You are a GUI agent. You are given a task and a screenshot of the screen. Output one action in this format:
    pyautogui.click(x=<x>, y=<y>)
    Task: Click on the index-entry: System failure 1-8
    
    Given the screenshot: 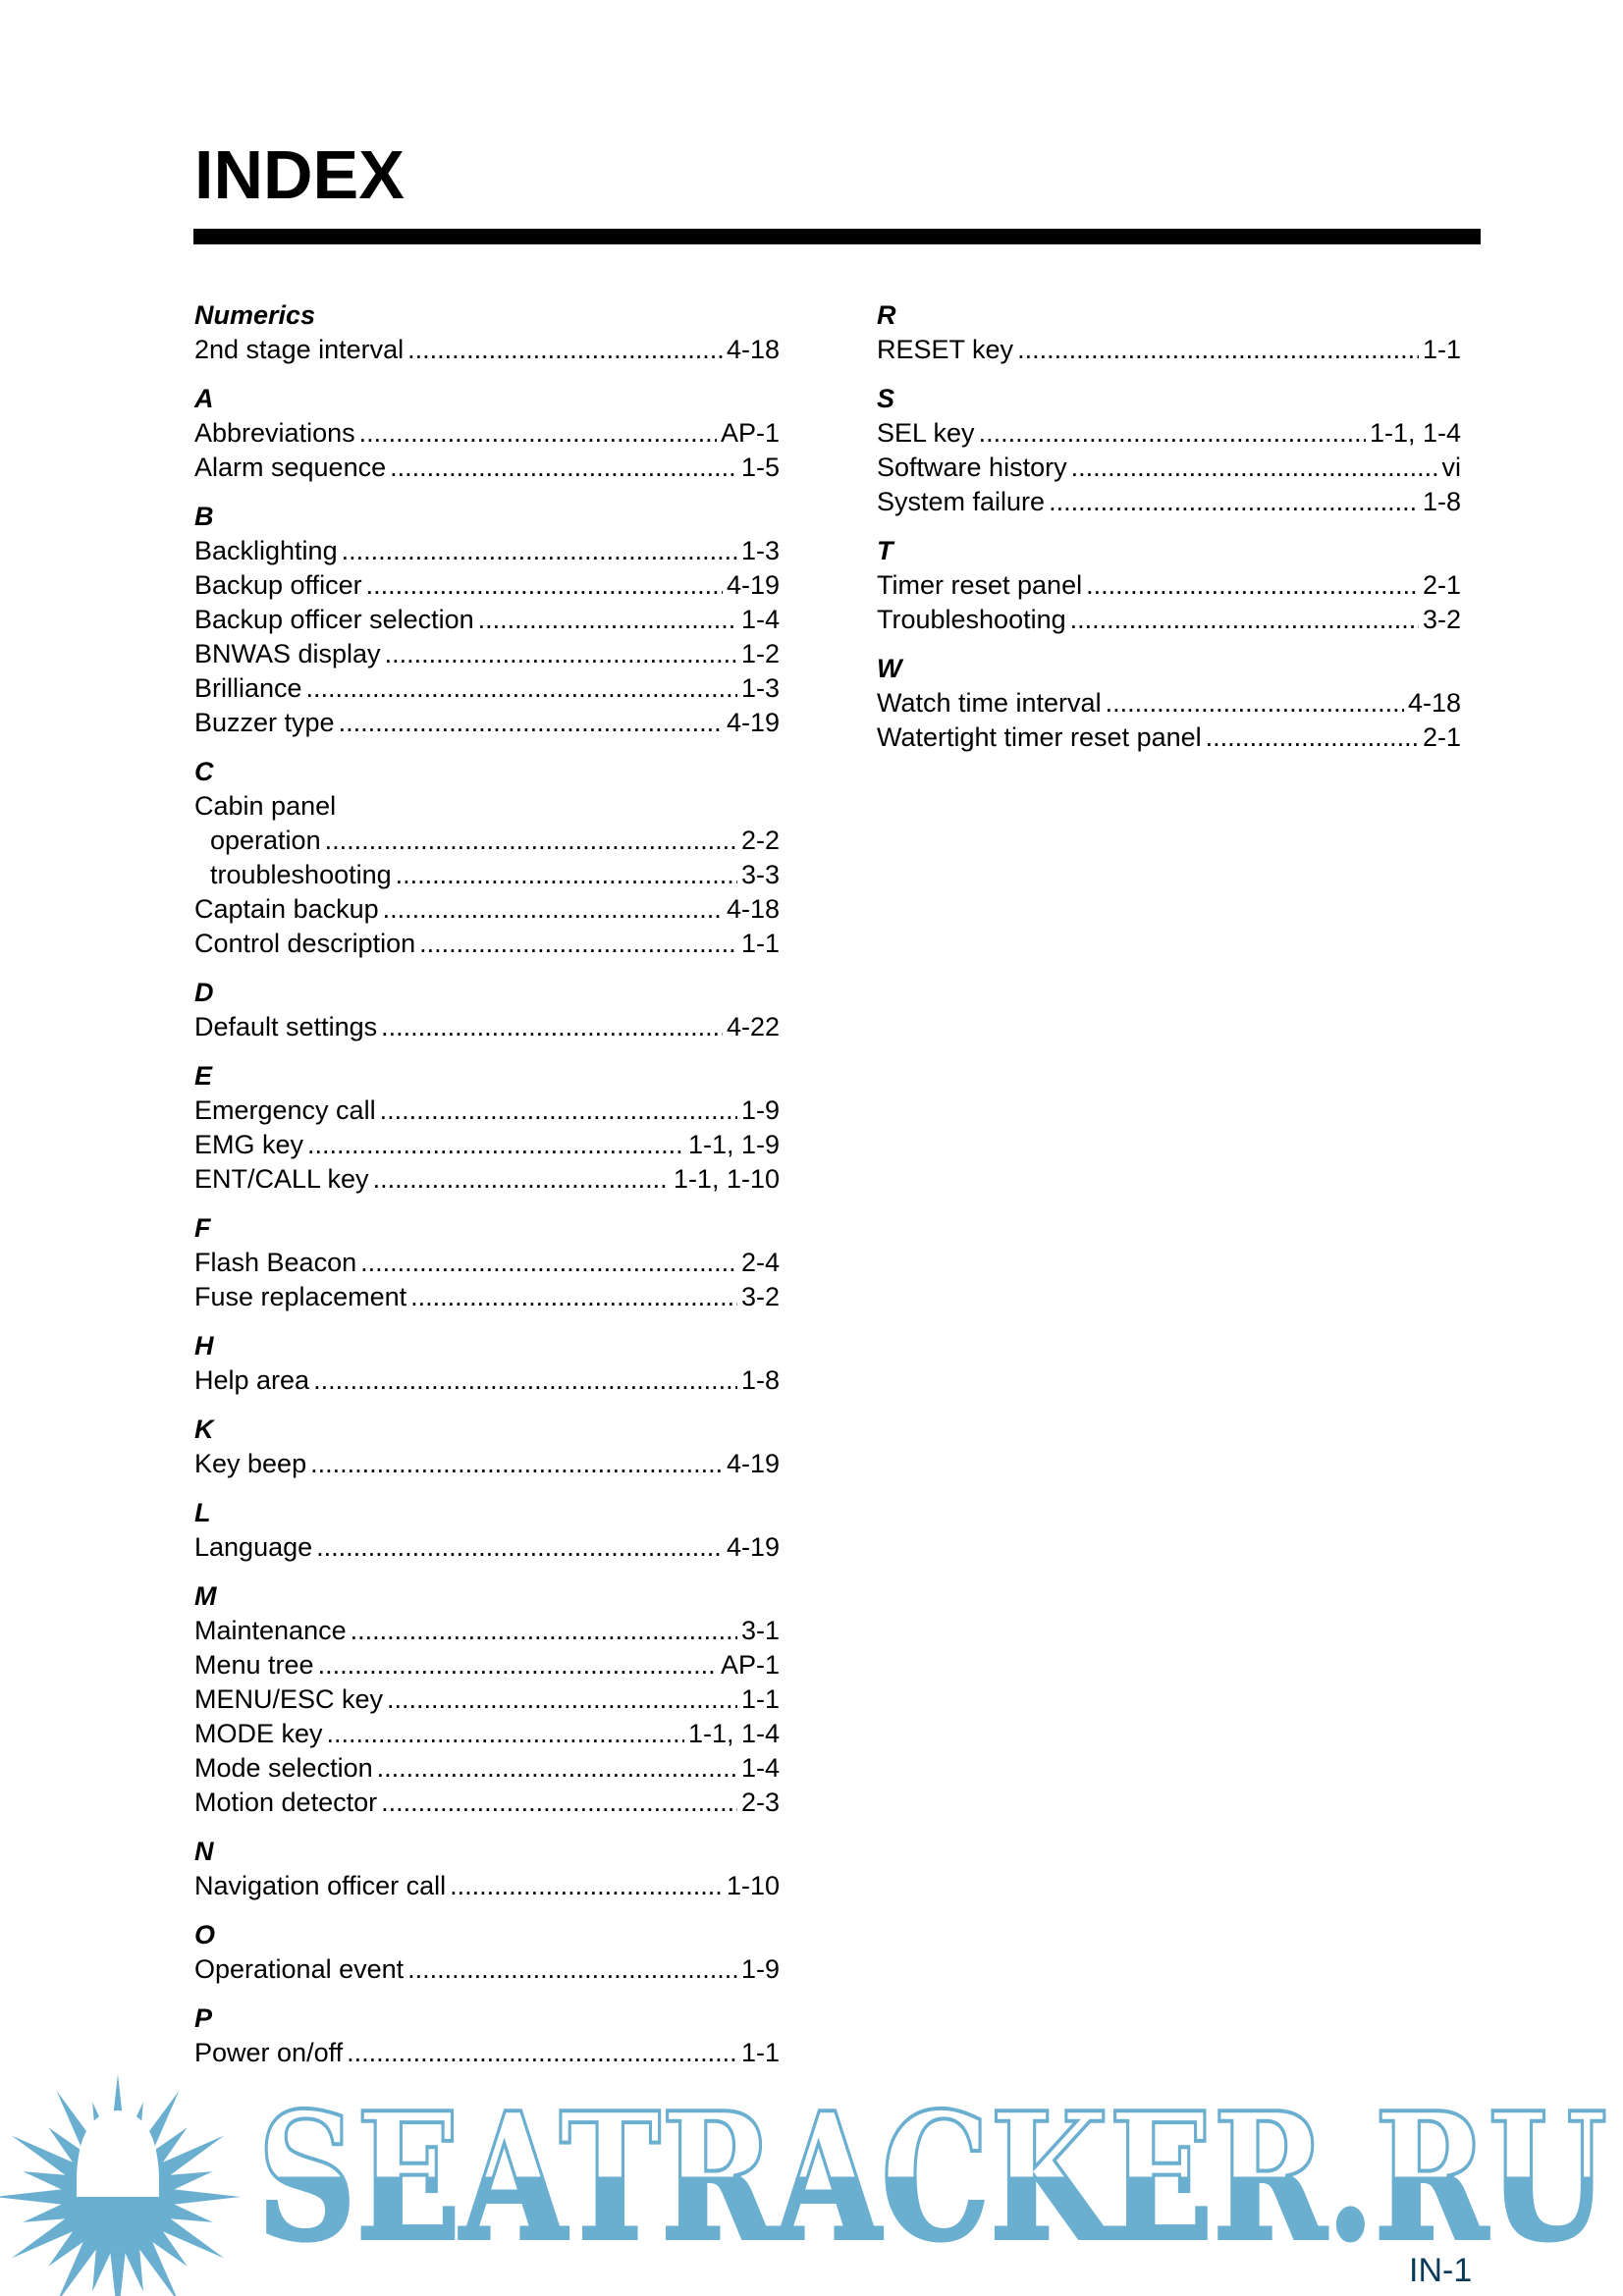 What is the action you would take?
    pyautogui.click(x=1169, y=502)
    